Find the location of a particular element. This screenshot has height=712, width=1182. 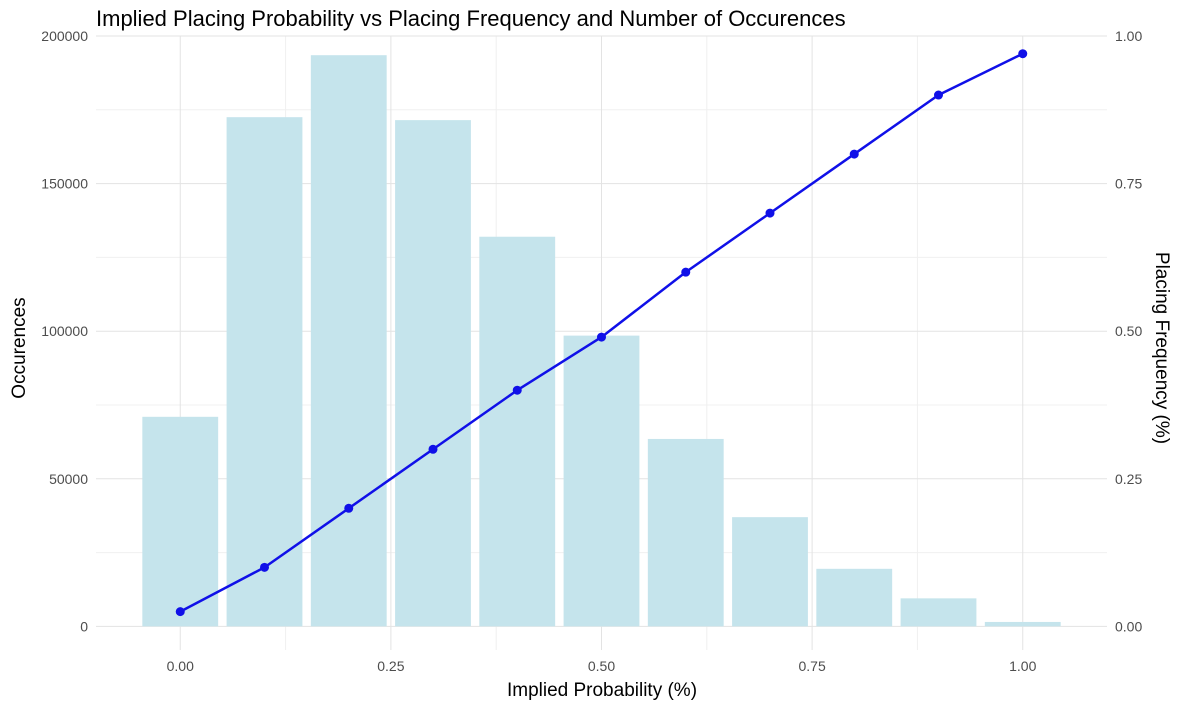

y-tick-label: 200000 is located at coordinates (64, 36).